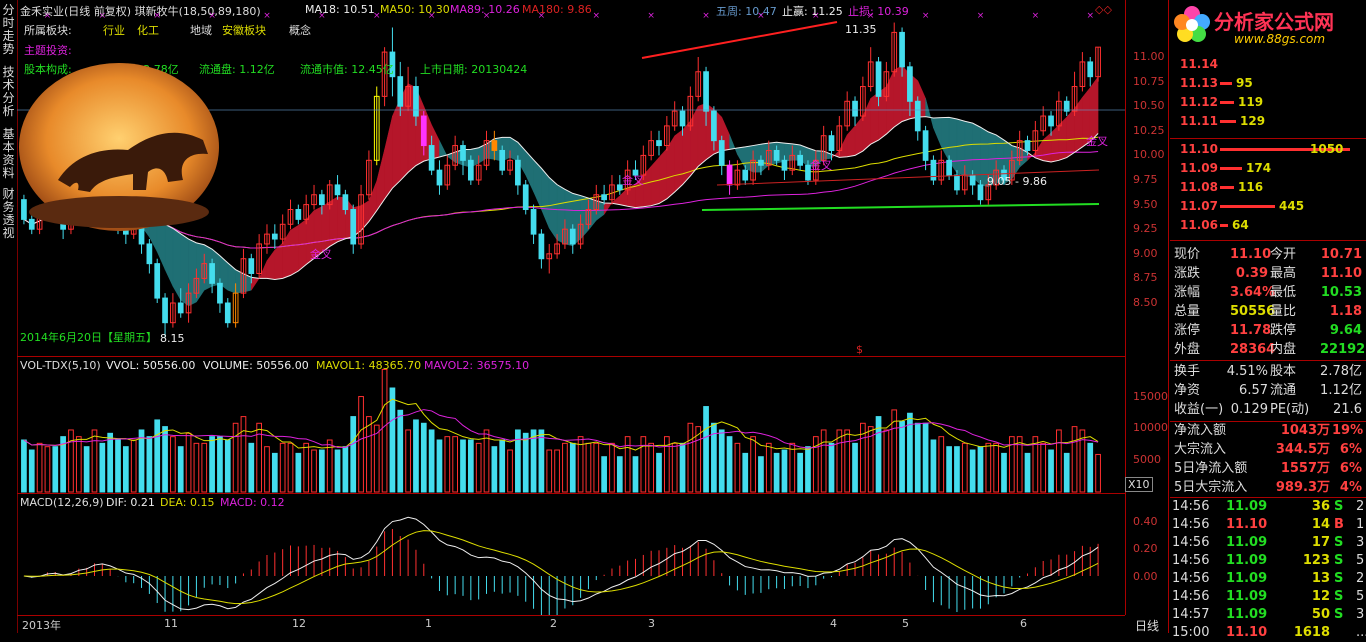 The image size is (1366, 642). What do you see at coordinates (299, 623) in the screenshot?
I see `time-tick: 12` at bounding box center [299, 623].